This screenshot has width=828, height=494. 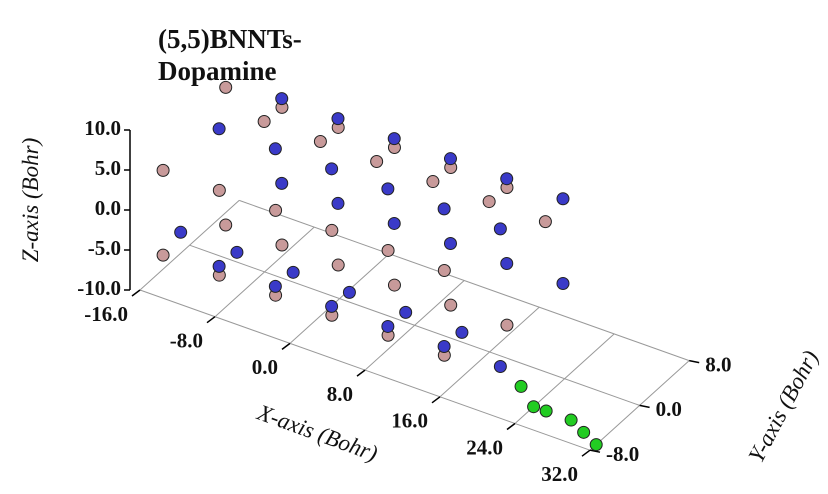 I want to click on z-tick-label: -5.0, so click(x=104, y=248).